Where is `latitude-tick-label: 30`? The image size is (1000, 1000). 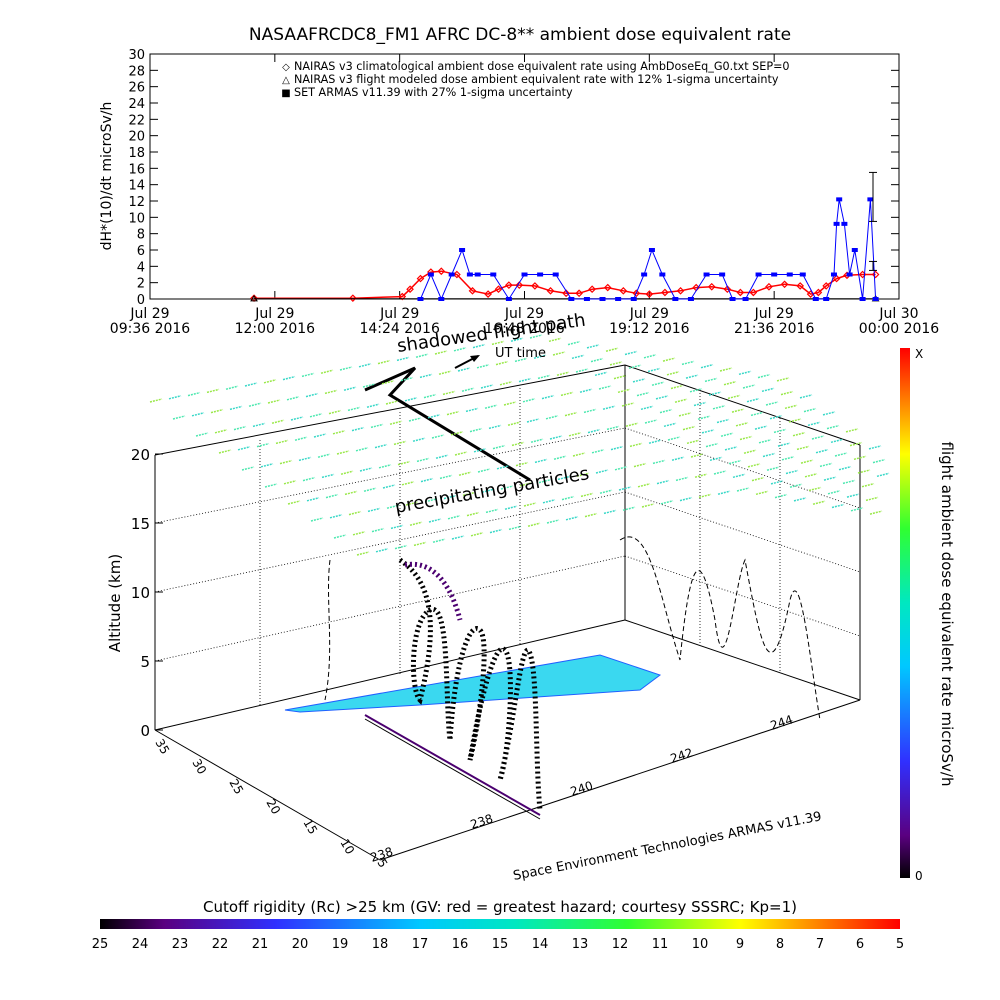
latitude-tick-label: 30 is located at coordinates (199, 767).